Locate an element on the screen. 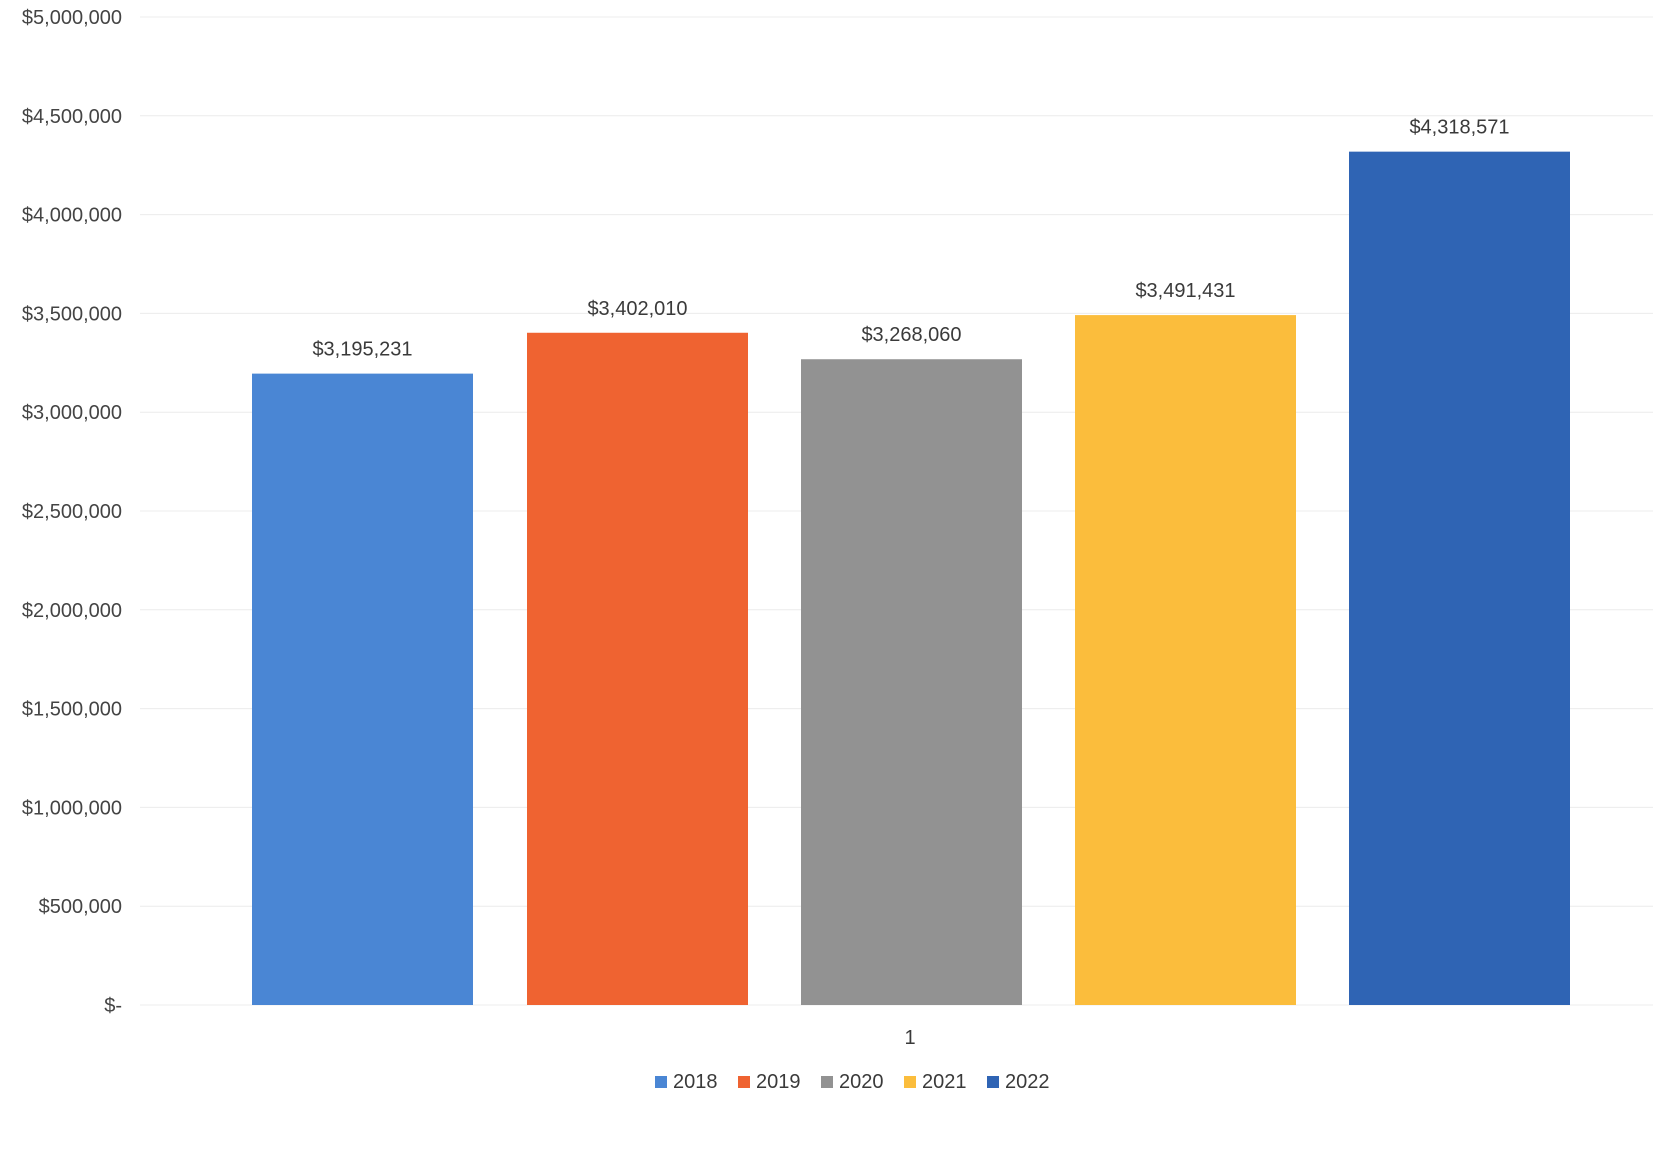 The width and height of the screenshot is (1653, 1165). data-label-2018: $3,195,231 is located at coordinates (362, 350).